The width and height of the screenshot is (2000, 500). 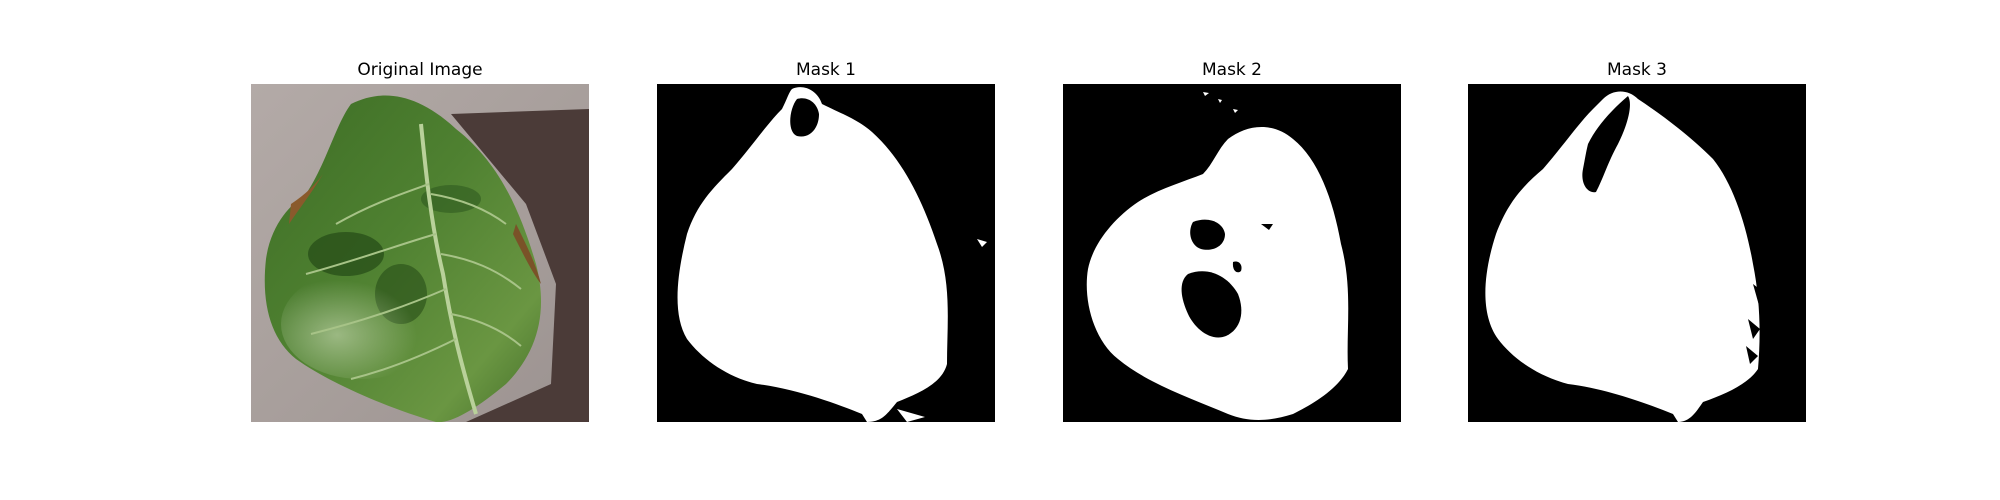 I want to click on panel-title: Original Image, so click(x=420, y=70).